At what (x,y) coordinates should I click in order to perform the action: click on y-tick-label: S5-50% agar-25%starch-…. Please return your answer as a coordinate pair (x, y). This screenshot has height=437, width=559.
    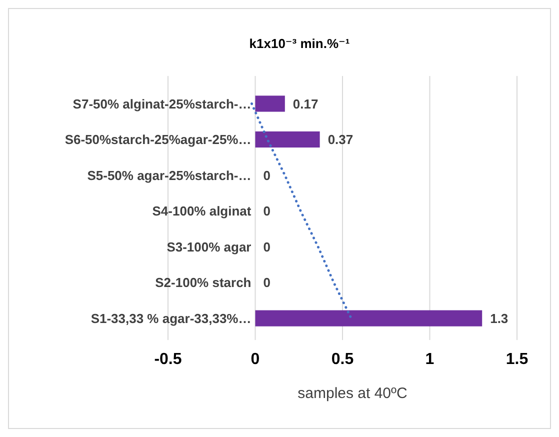
    Looking at the image, I should click on (169, 175).